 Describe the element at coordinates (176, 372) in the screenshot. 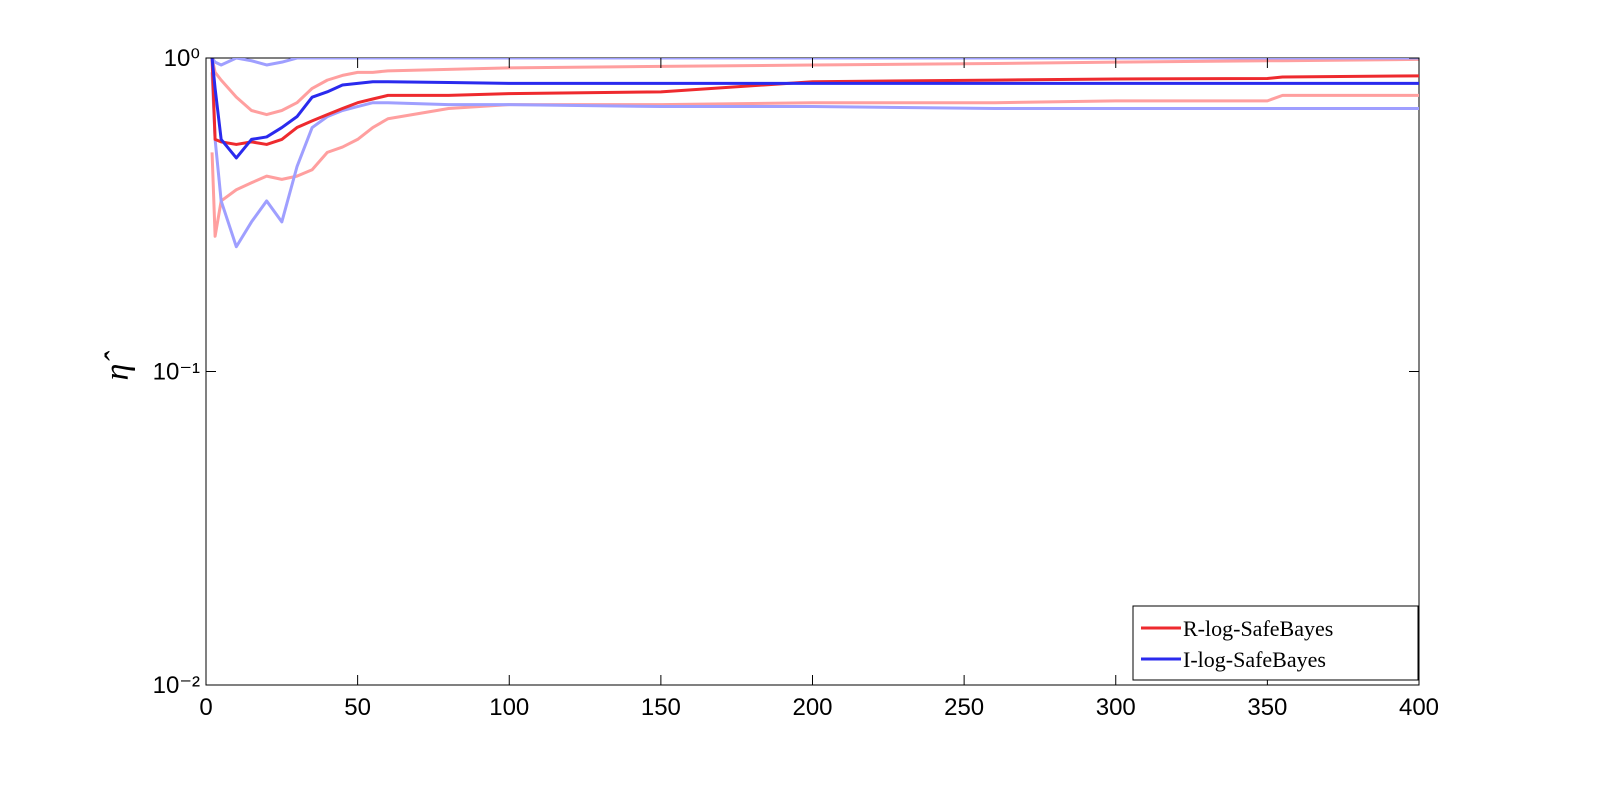

I see `y-tick-label: 10⁻¹` at that location.